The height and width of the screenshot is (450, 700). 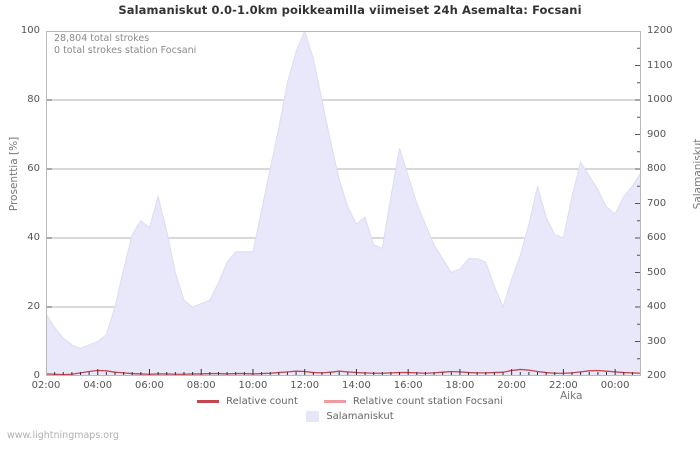 I want to click on legend-label: Salamaniskut, so click(x=360, y=416).